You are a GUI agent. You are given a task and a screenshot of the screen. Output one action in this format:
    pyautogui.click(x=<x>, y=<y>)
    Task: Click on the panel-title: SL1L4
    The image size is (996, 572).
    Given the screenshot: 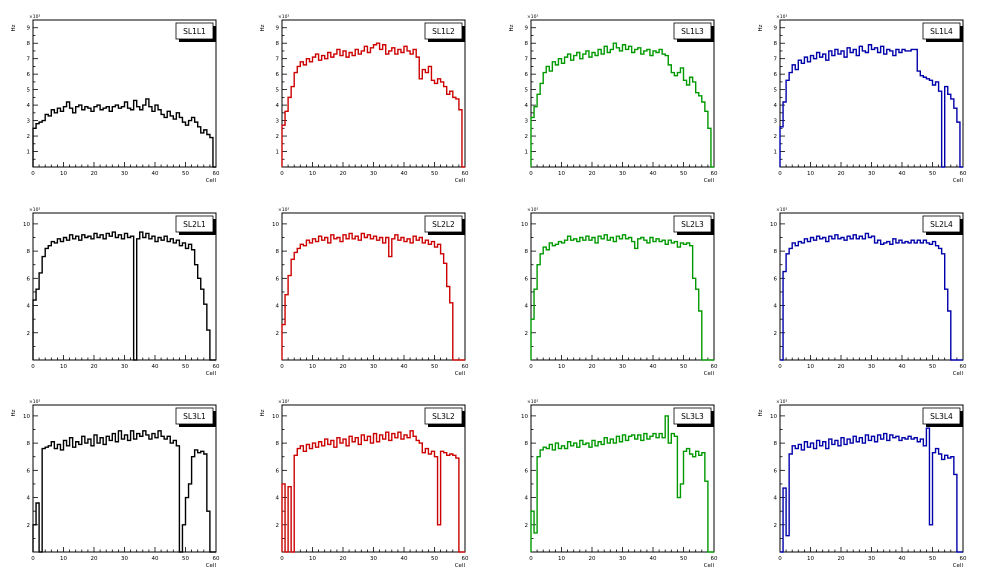 What is the action you would take?
    pyautogui.click(x=941, y=31)
    